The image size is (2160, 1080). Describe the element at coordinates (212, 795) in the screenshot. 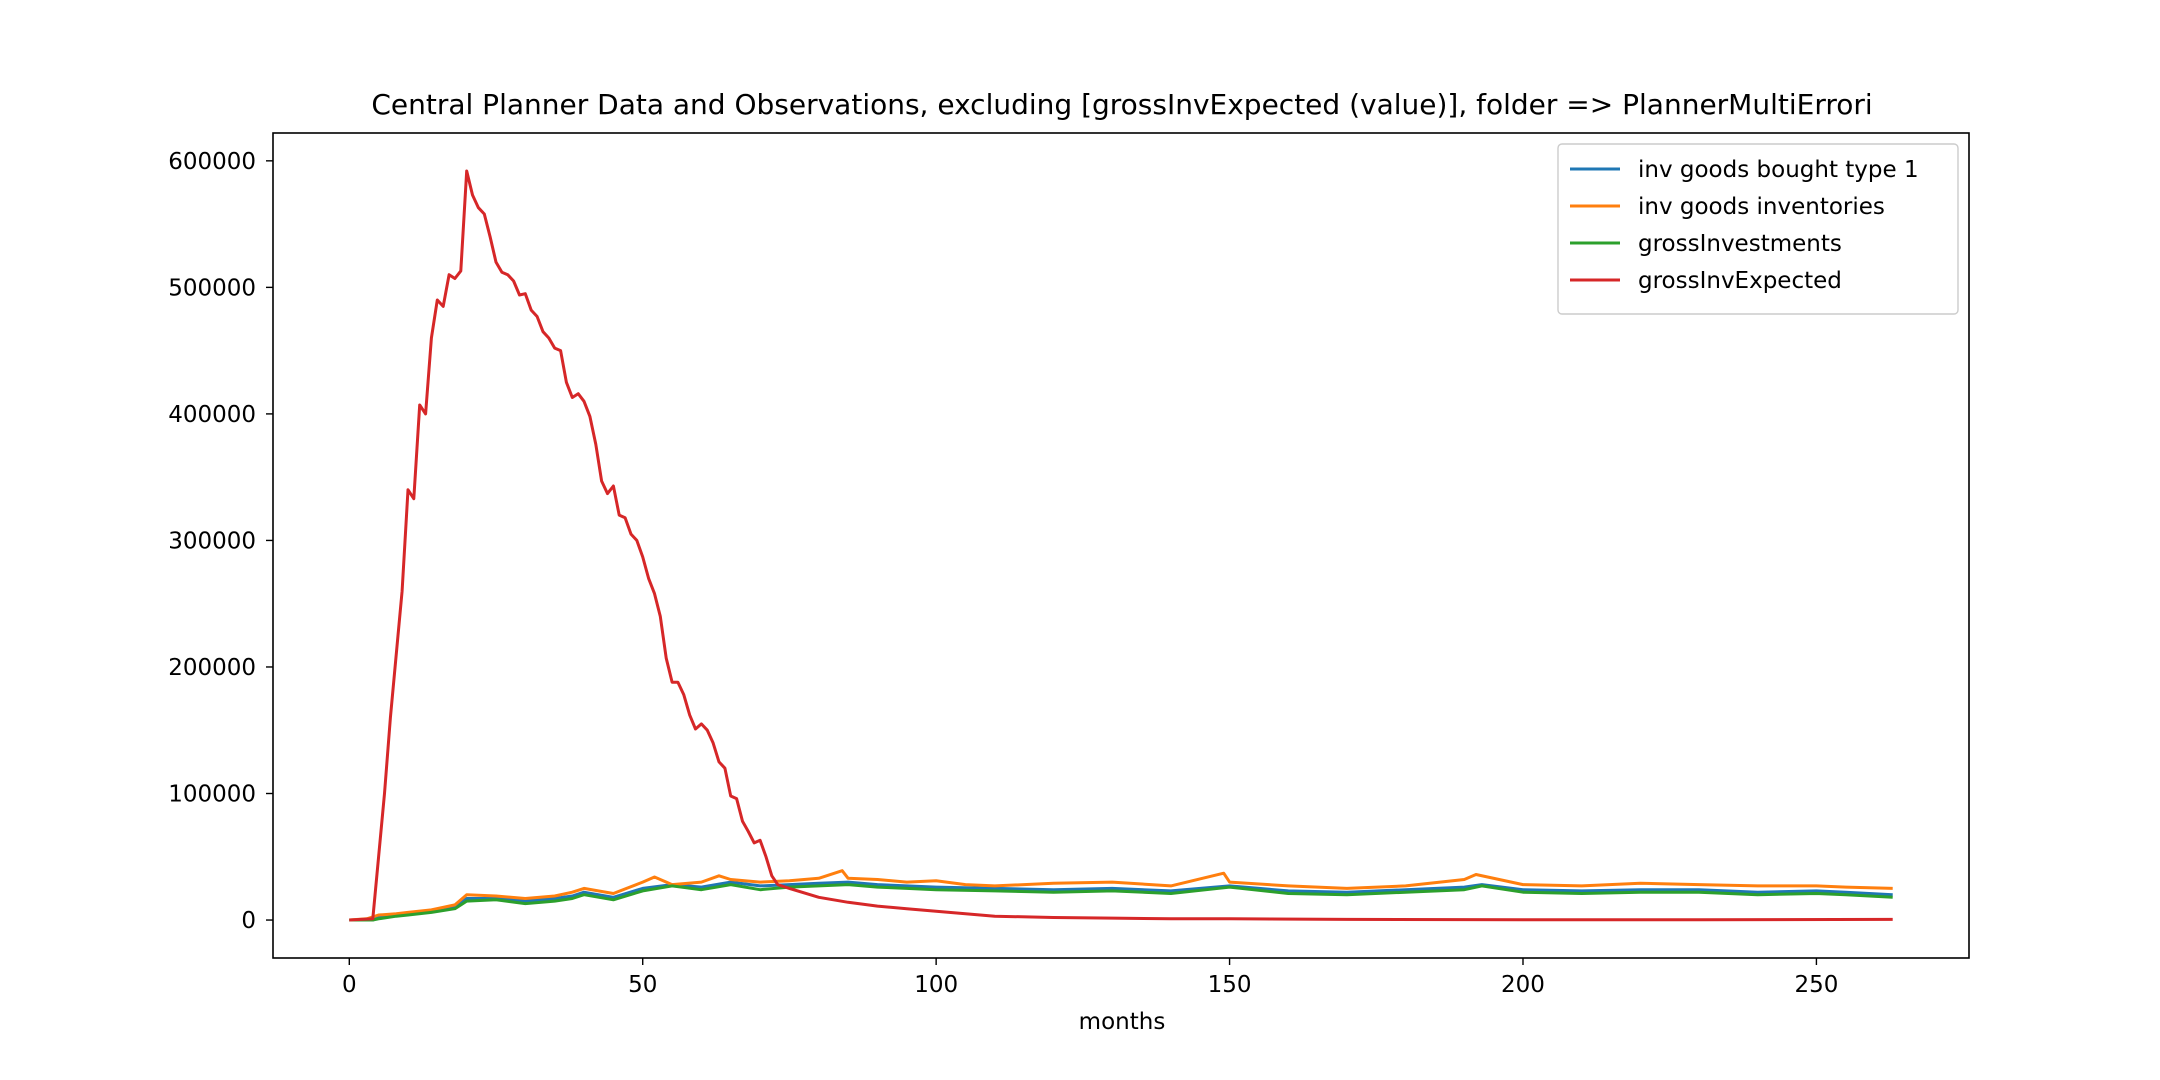

I see `y-tick-label: 100000` at that location.